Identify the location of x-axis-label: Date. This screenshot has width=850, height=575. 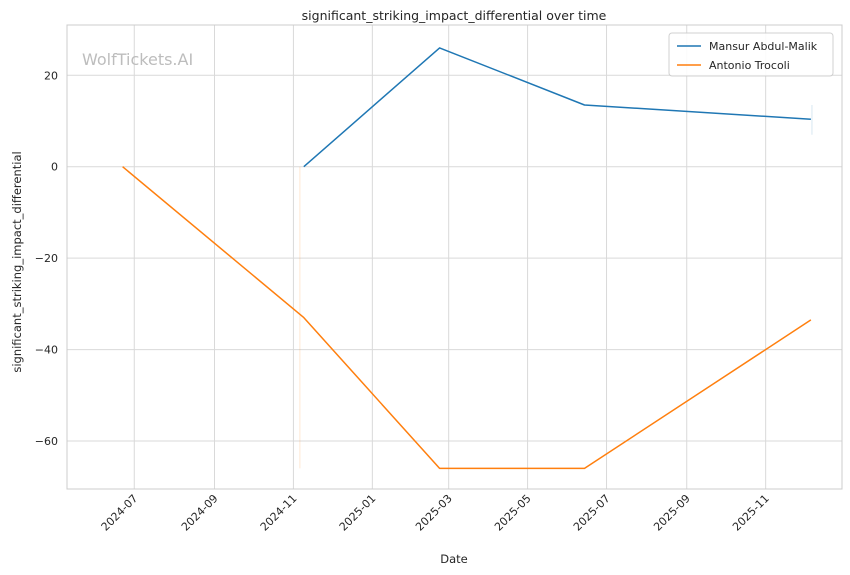
(454, 559).